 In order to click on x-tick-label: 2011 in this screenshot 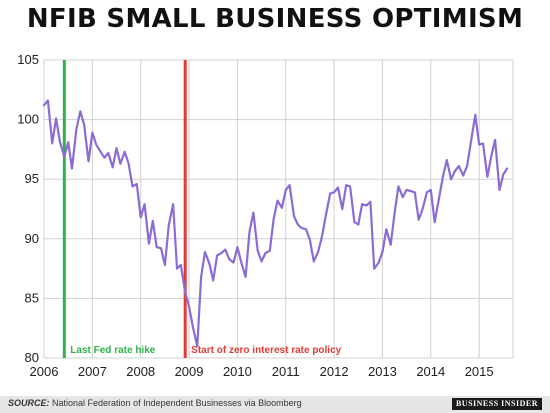, I will do `click(286, 371)`.